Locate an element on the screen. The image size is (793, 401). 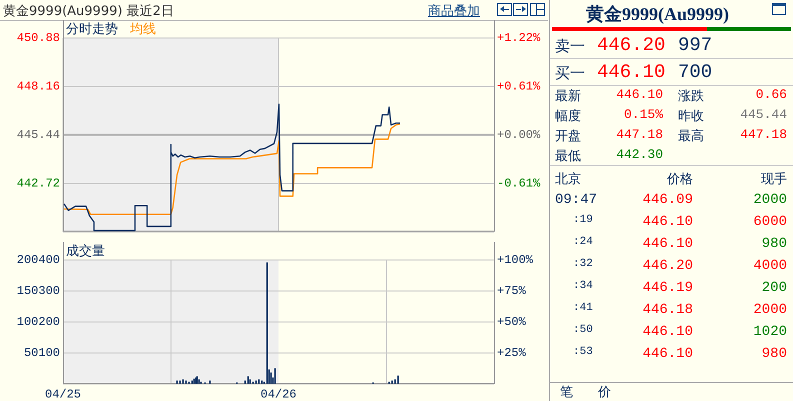
text: 442.30 is located at coordinates (639, 154).